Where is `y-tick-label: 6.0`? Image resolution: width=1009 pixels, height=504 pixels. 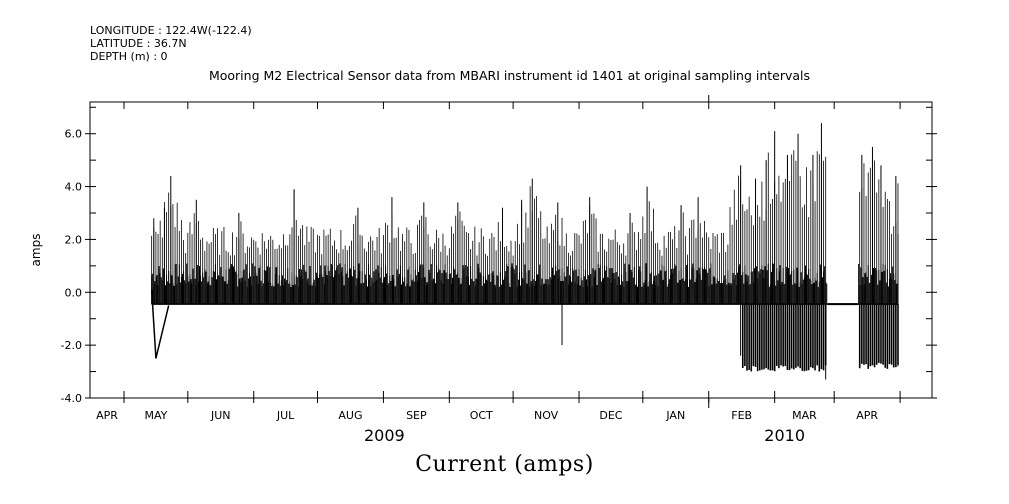
y-tick-label: 6.0 is located at coordinates (74, 134).